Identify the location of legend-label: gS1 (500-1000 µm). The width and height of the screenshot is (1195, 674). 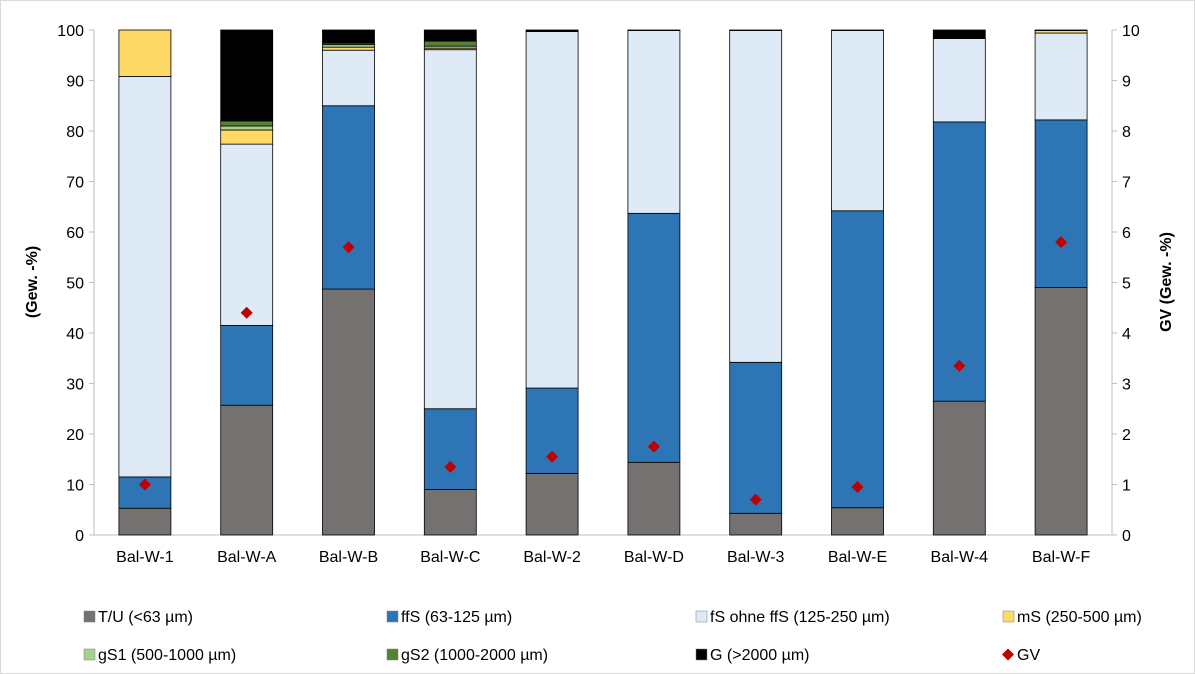
(167, 655).